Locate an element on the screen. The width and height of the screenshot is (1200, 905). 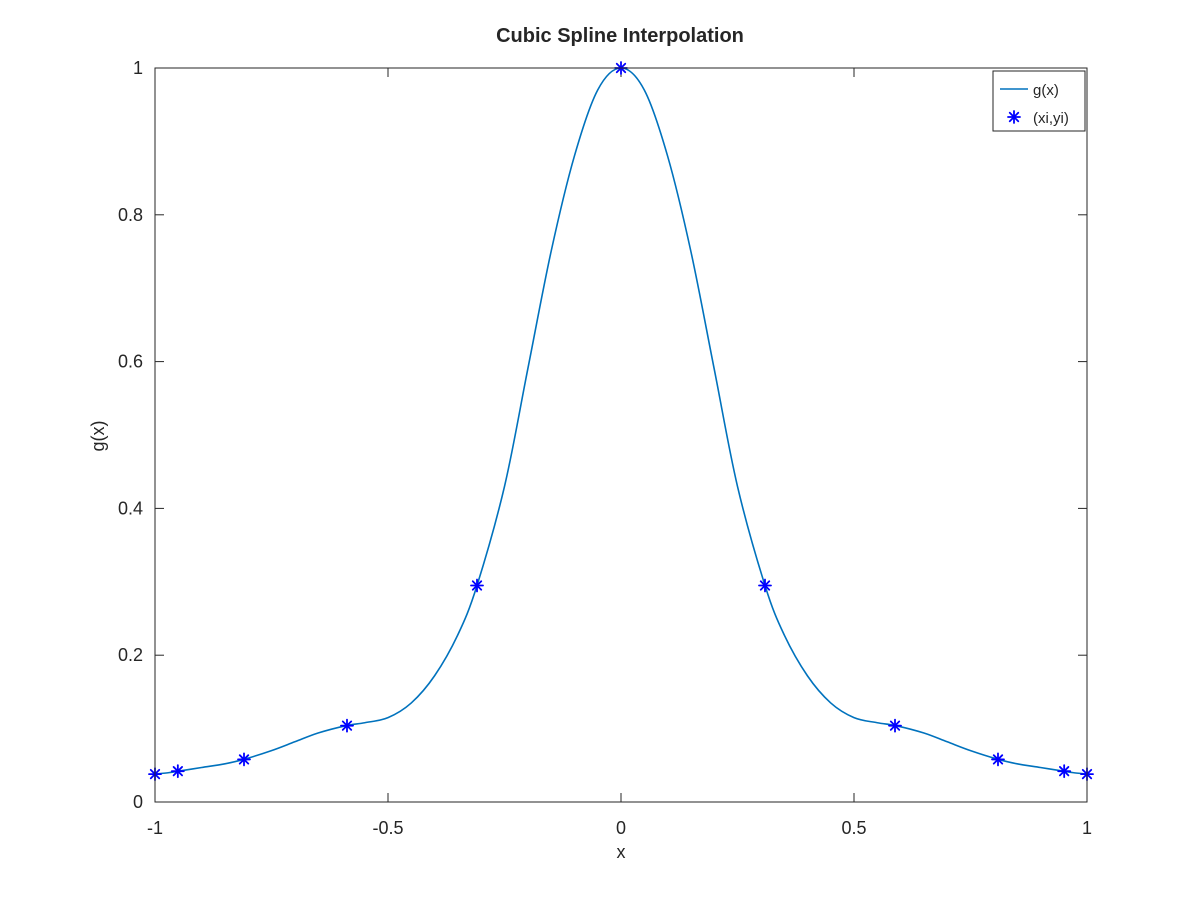
x-tick-label: 1 is located at coordinates (1087, 828).